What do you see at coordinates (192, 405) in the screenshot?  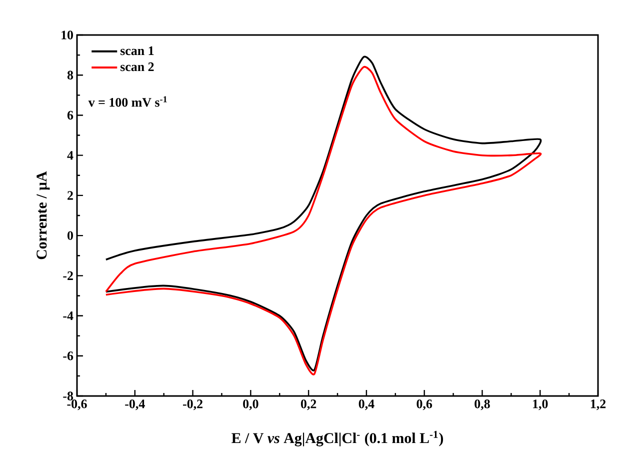 I see `x-tick-label: -0,2` at bounding box center [192, 405].